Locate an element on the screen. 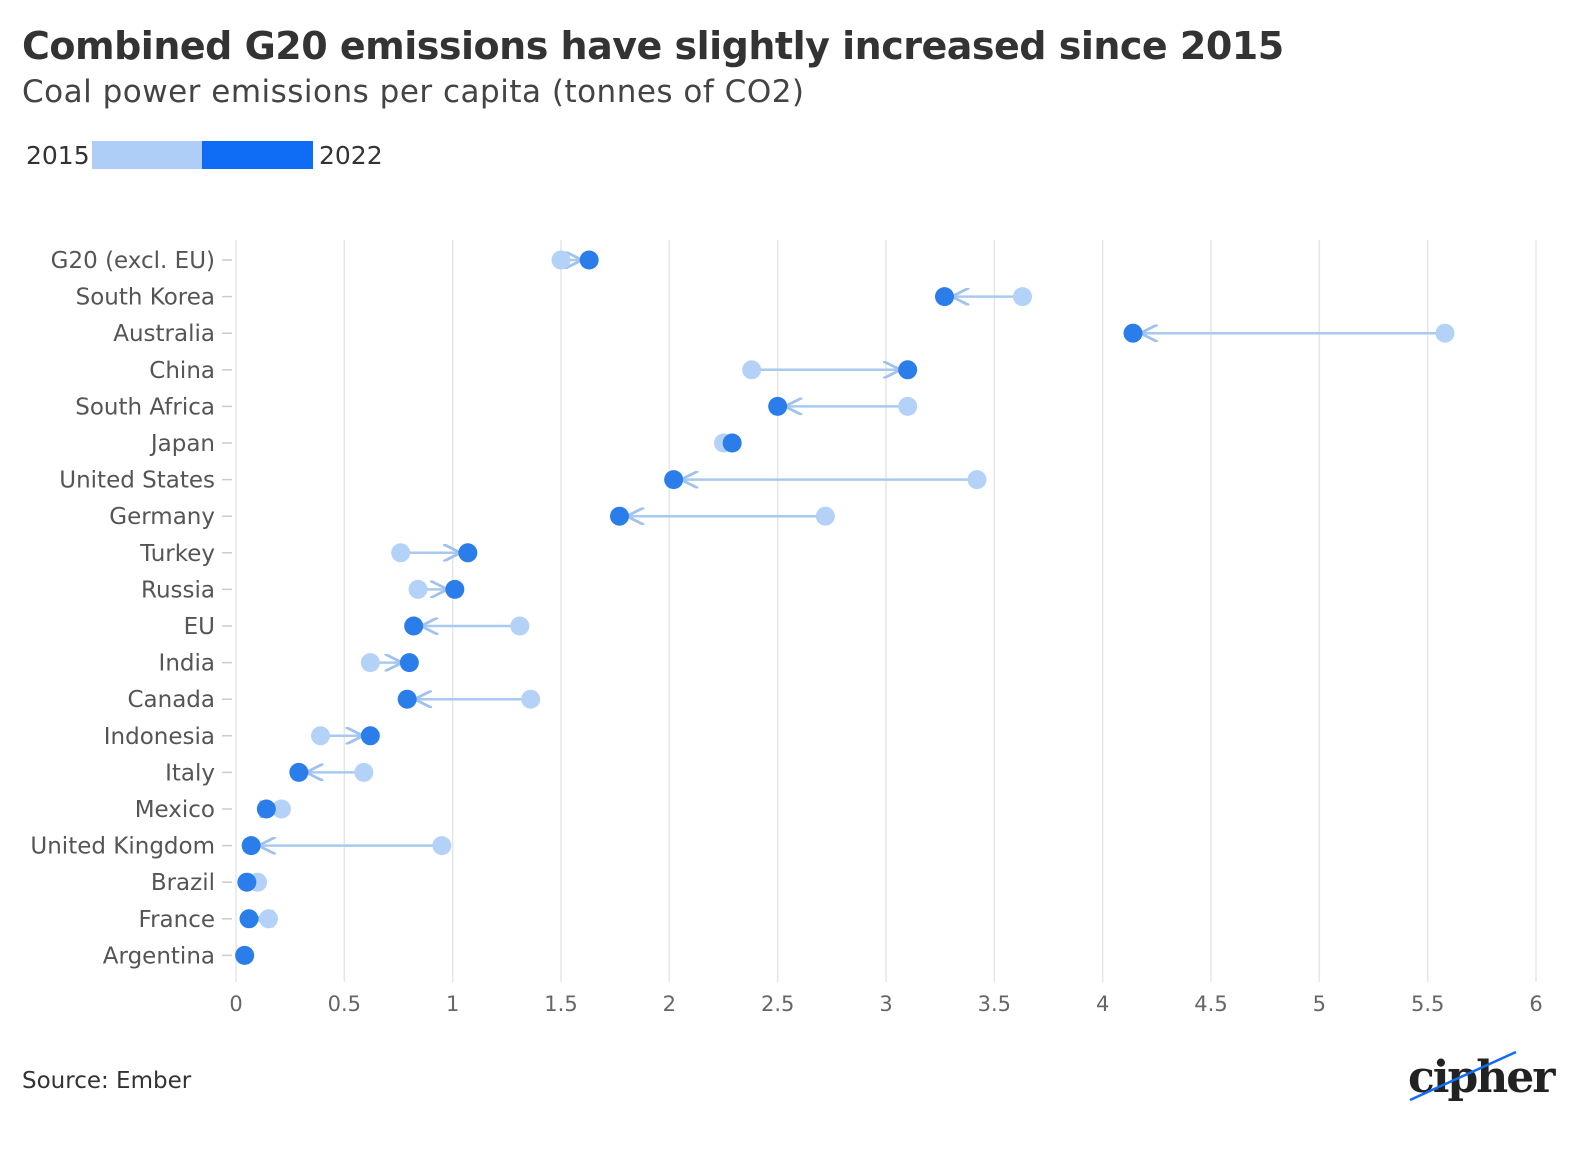  legend-start-label: 2015 is located at coordinates (58, 155).